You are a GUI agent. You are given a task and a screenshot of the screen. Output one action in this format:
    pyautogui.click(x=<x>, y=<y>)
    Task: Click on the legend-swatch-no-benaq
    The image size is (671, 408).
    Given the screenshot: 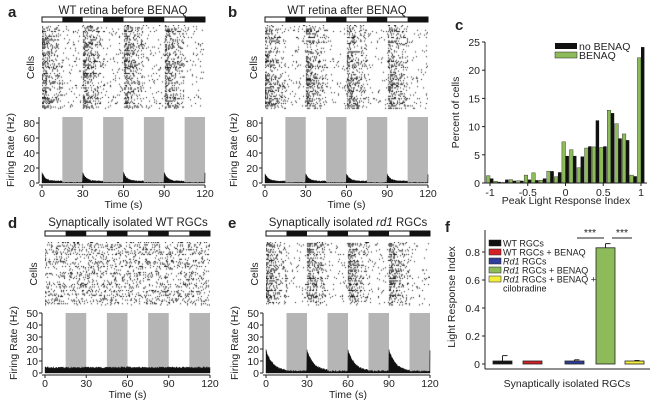 What is the action you would take?
    pyautogui.click(x=566, y=46)
    